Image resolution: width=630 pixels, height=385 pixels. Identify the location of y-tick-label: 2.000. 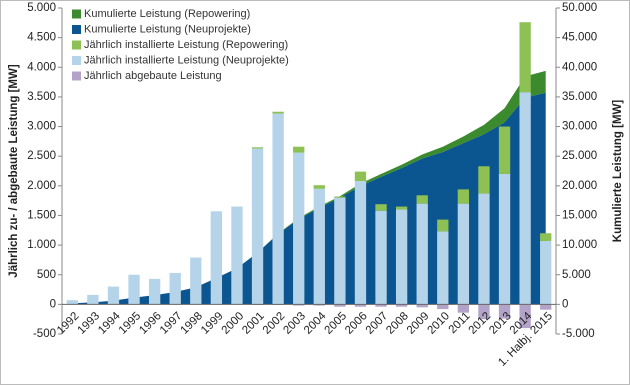
(41, 186).